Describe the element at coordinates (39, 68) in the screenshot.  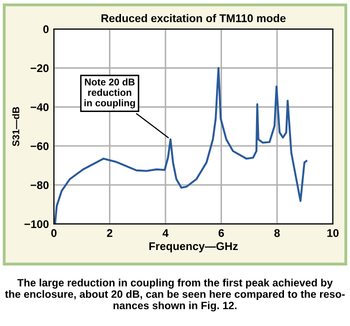
I see `y-tick-label: −20` at that location.